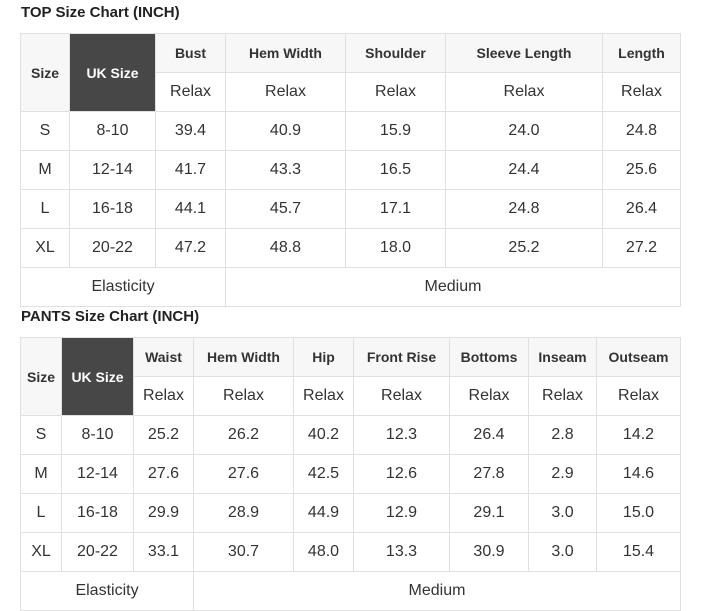 This screenshot has width=703, height=611. I want to click on table-cell: 12.3, so click(401, 435).